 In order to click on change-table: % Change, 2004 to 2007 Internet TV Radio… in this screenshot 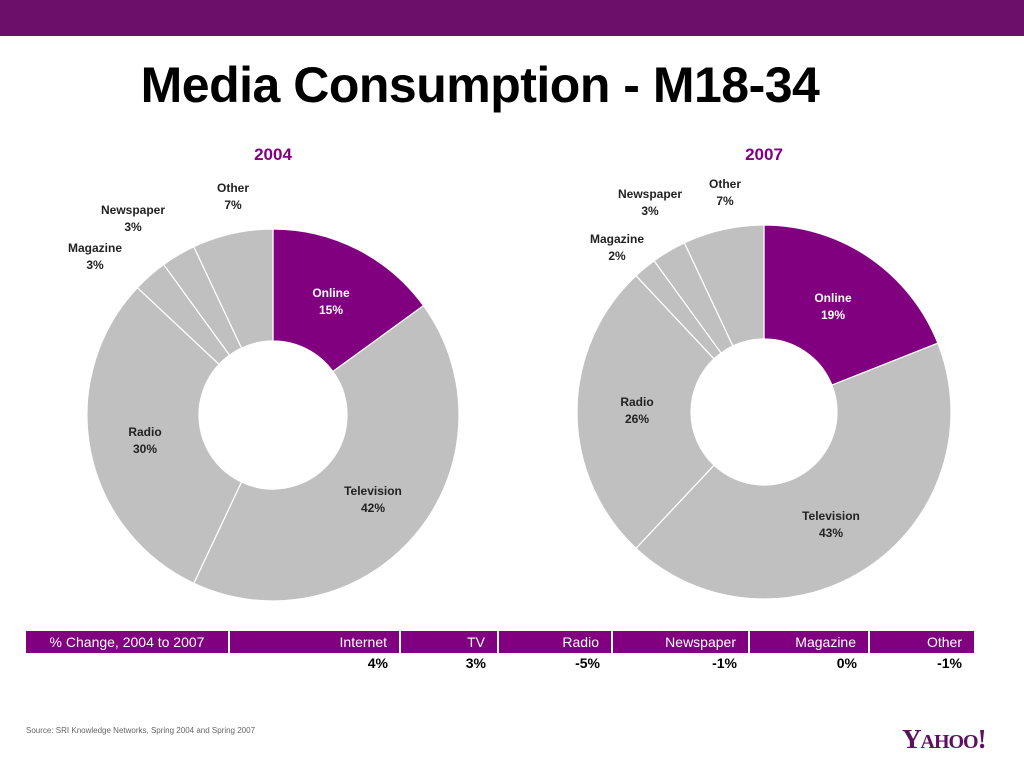, I will do `click(500, 652)`.